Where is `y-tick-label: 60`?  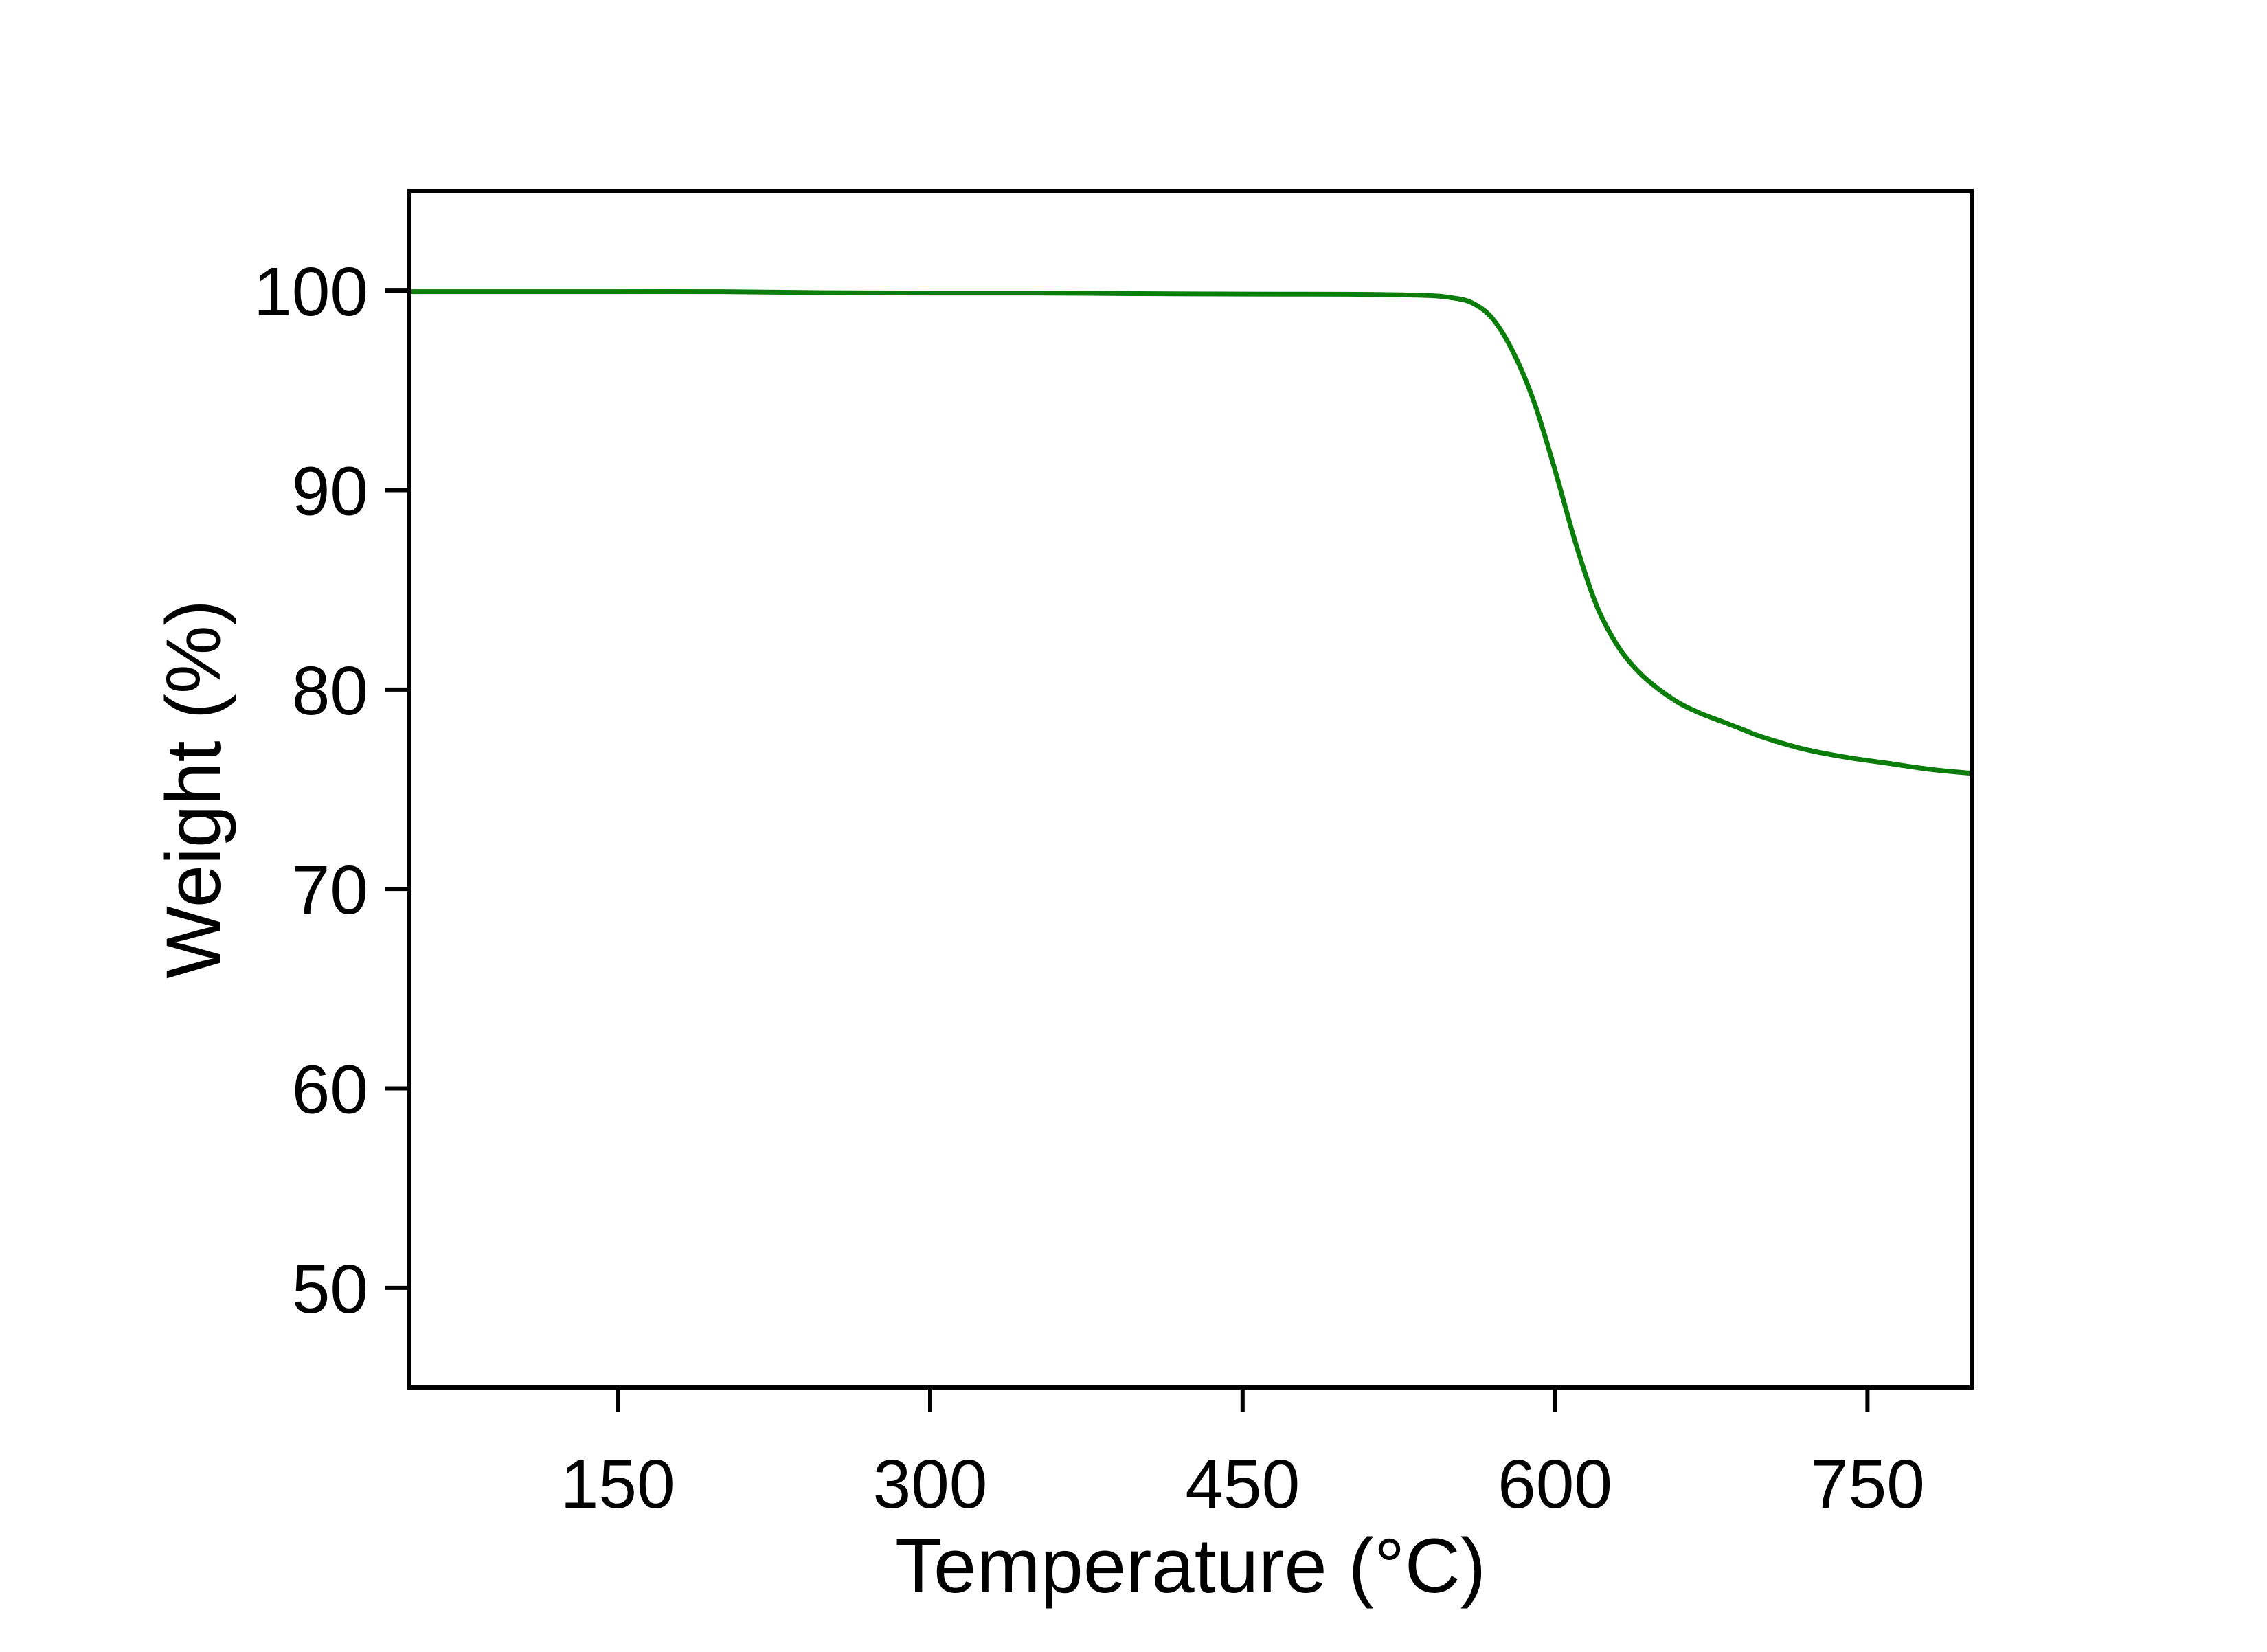 y-tick-label: 60 is located at coordinates (330, 1090).